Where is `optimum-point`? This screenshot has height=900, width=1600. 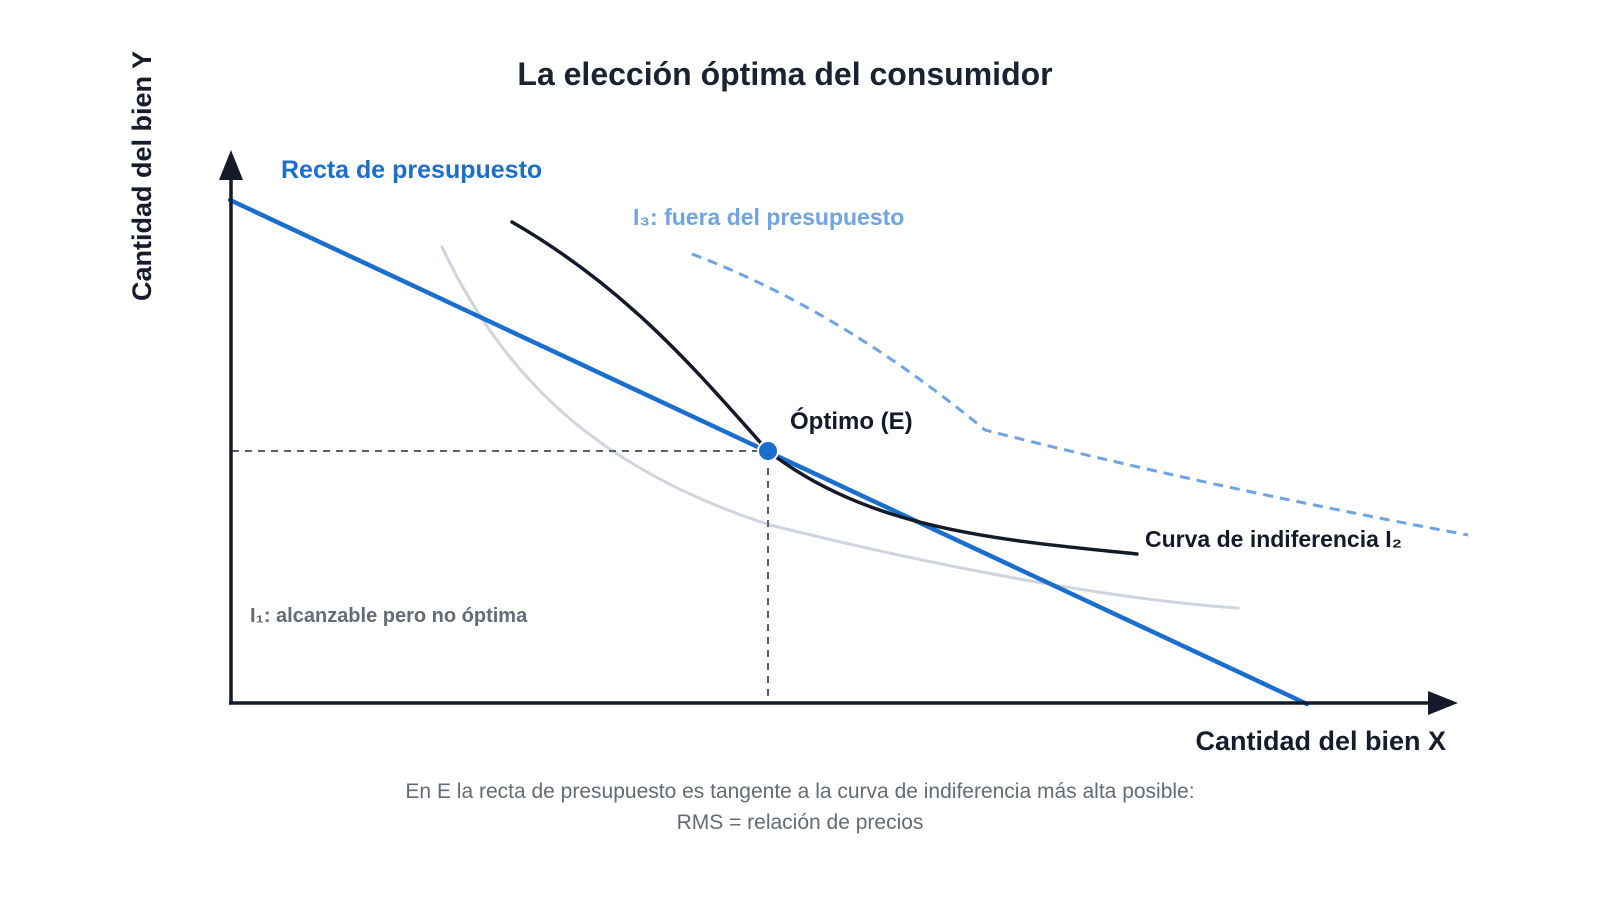 optimum-point is located at coordinates (768, 451).